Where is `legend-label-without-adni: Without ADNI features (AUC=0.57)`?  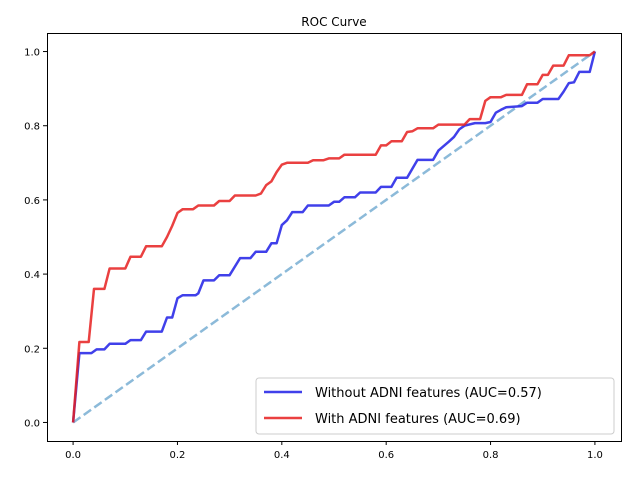 legend-label-without-adni: Without ADNI features (AUC=0.57) is located at coordinates (428, 393).